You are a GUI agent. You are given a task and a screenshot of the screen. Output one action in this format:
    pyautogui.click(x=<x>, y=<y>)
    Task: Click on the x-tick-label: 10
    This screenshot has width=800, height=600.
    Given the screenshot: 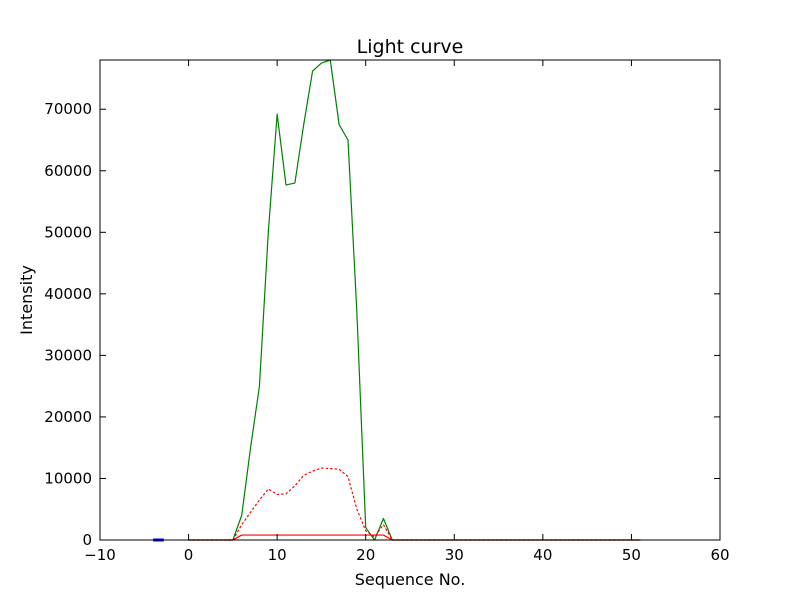 What is the action you would take?
    pyautogui.click(x=277, y=555)
    